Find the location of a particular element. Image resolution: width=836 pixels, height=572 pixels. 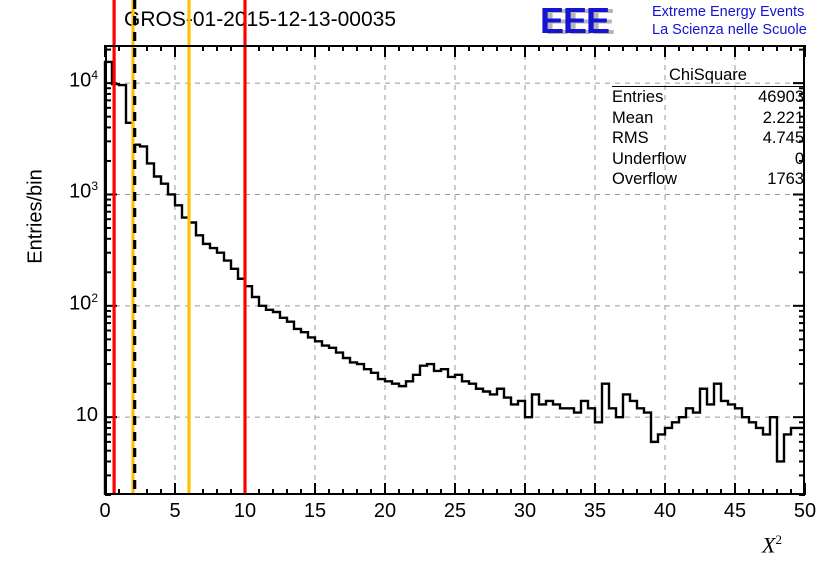

statistics-key: Underflow is located at coordinates (649, 158).